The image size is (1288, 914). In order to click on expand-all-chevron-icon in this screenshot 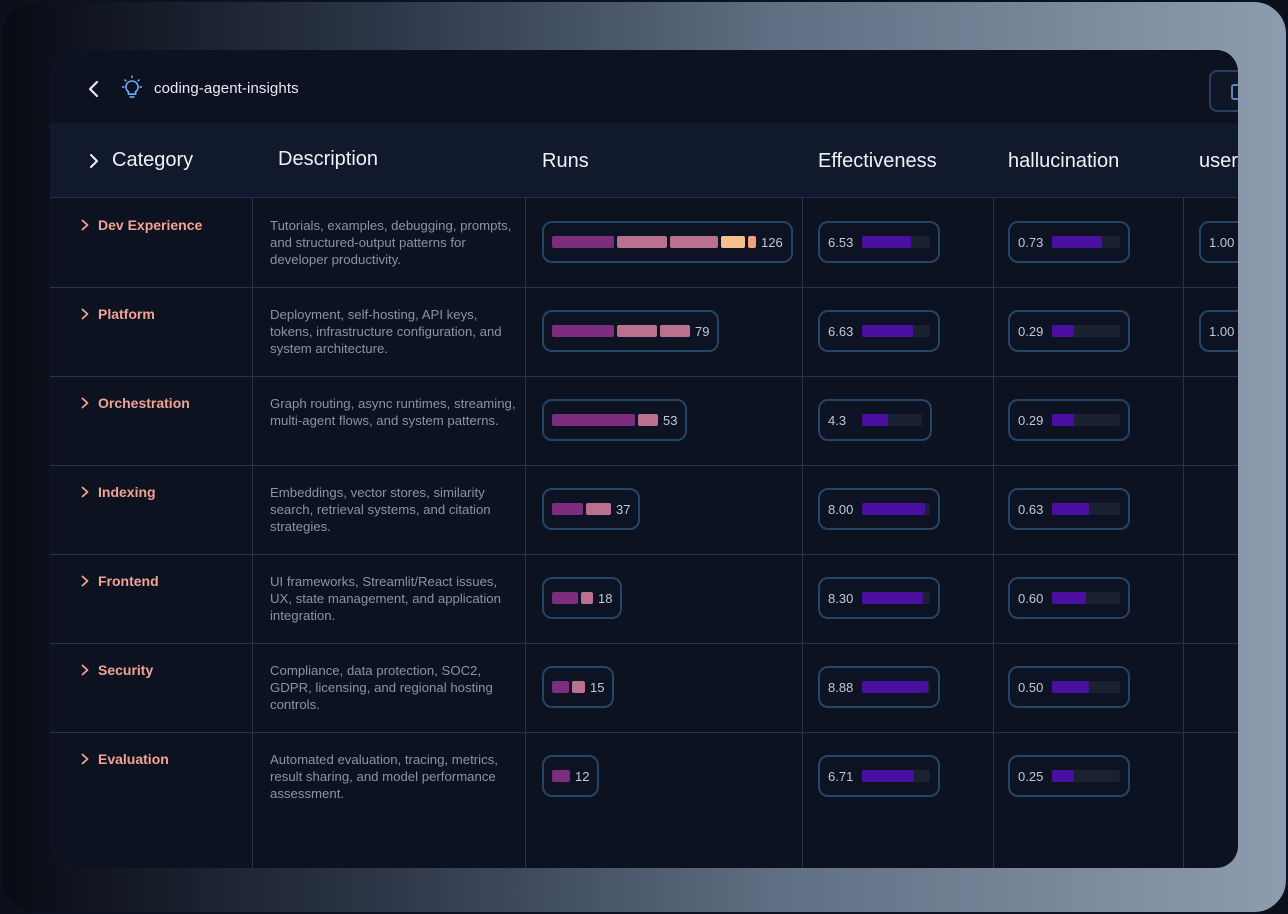, I will do `click(94, 161)`.